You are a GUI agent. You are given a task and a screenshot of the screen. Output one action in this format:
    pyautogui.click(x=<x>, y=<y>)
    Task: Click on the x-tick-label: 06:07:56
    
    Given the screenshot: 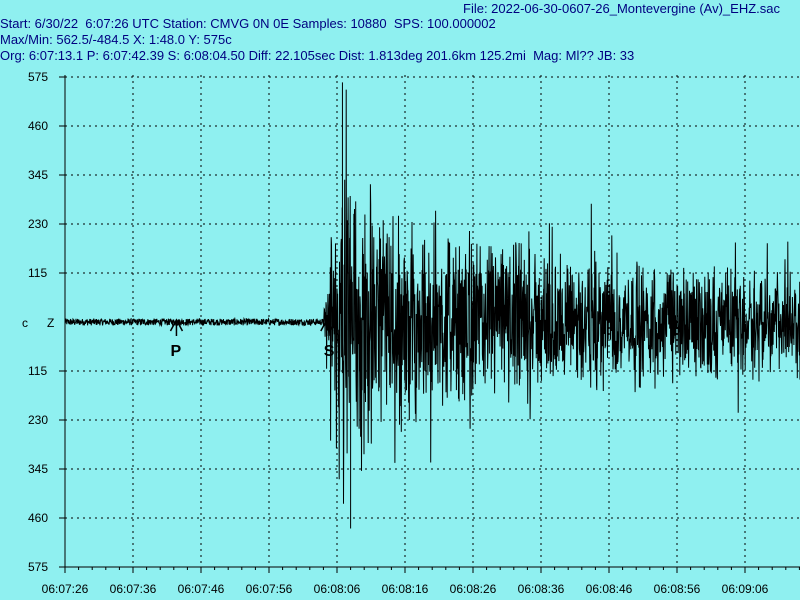 What is the action you would take?
    pyautogui.click(x=269, y=589)
    